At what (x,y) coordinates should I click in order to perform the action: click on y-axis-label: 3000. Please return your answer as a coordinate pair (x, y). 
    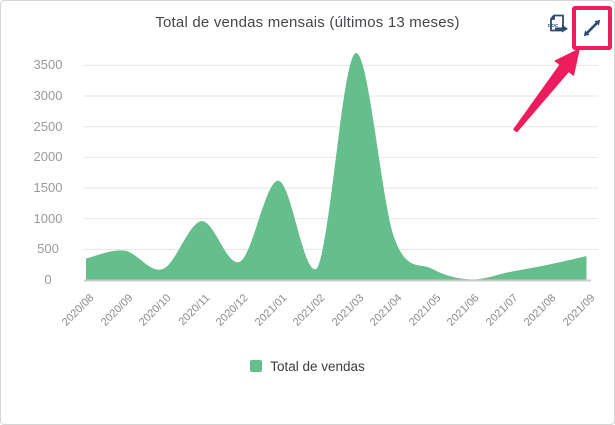
    Looking at the image, I should click on (48, 96).